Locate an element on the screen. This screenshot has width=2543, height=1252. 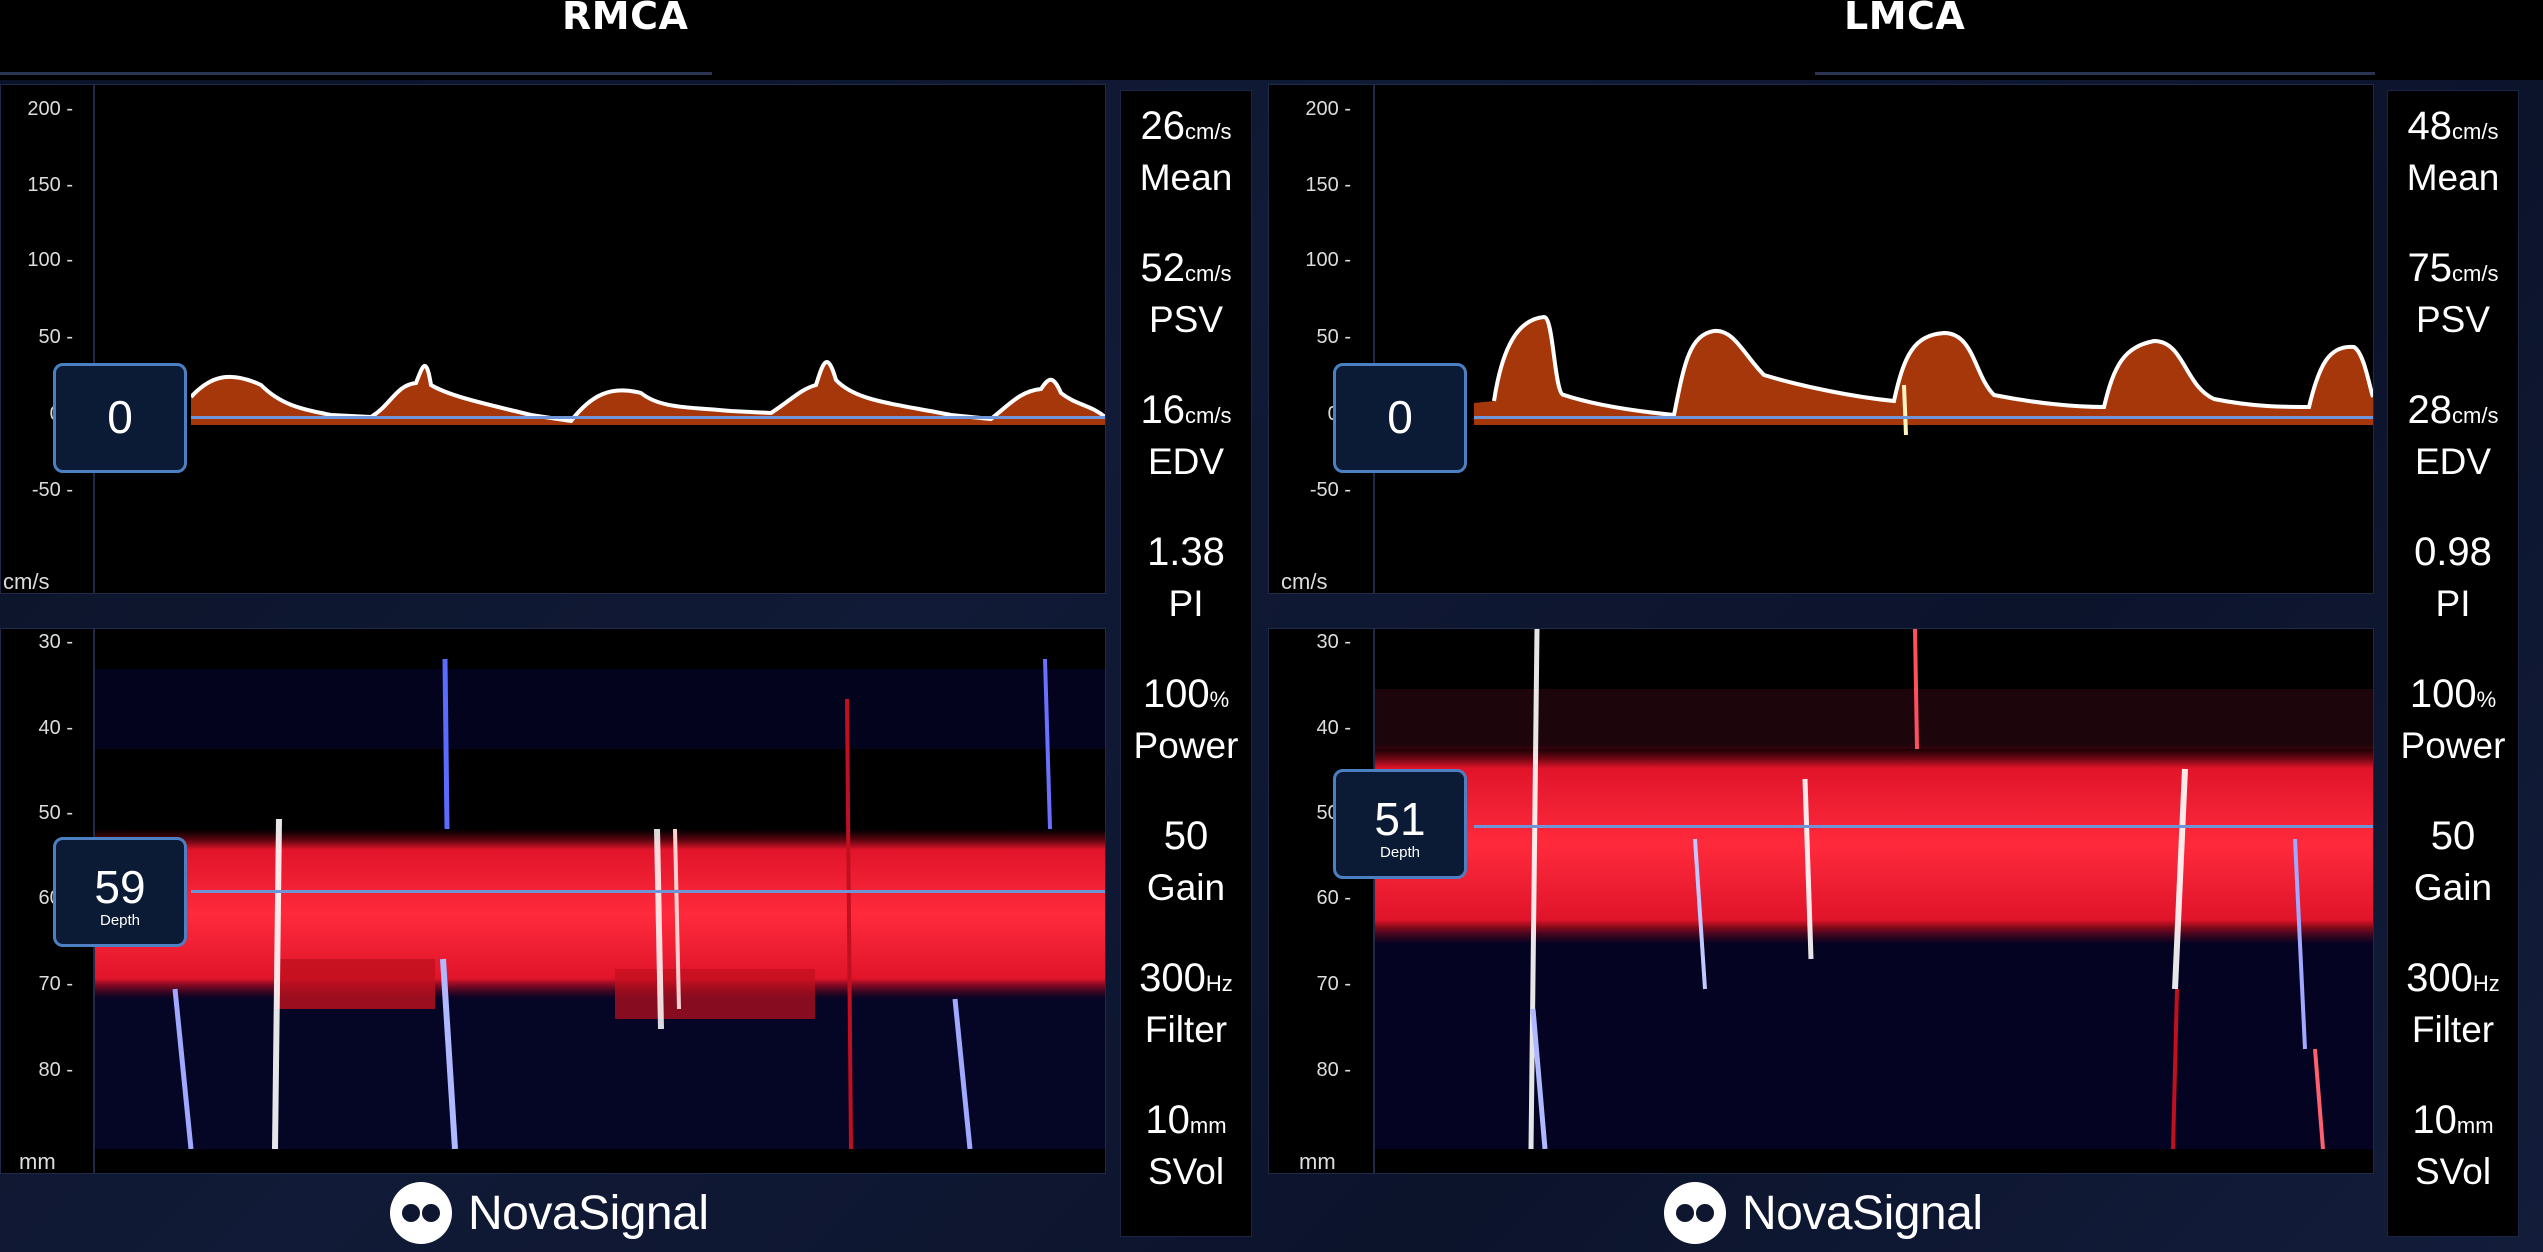
stat-value: 0.98 is located at coordinates (2453, 552).